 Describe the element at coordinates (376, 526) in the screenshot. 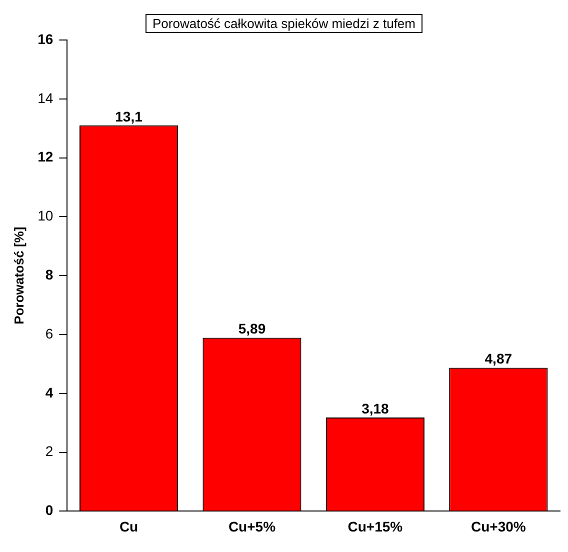

I see `x-tick-label: Cu+15%` at that location.